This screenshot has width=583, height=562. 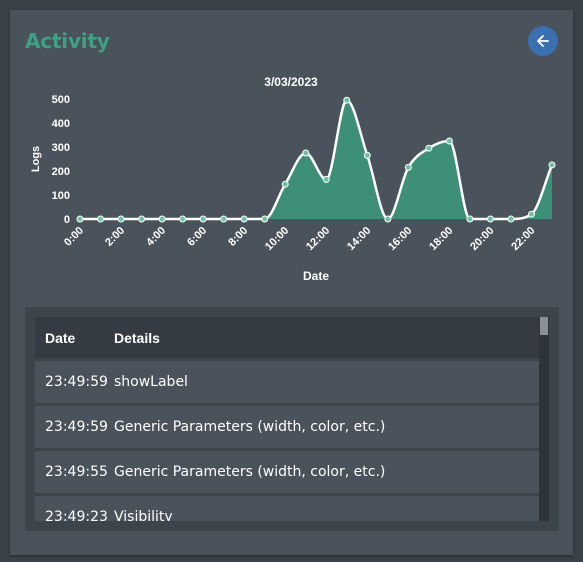 I want to click on x-tick-label: 14:00, so click(x=359, y=239).